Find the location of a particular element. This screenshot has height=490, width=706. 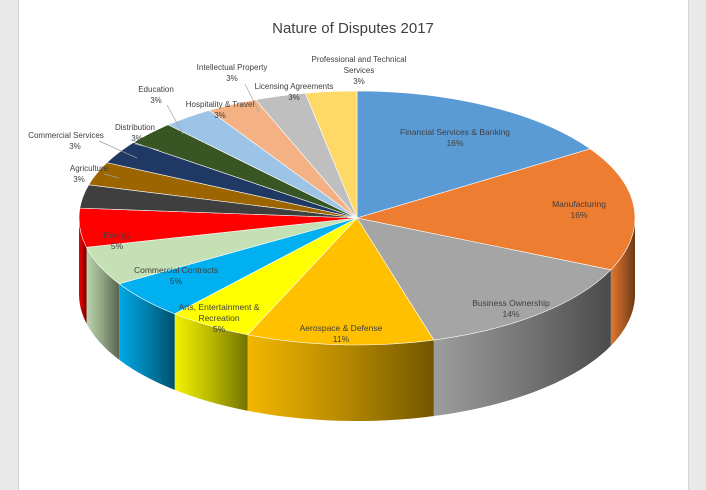

slice-side-arts-entertainment-recreation-shade is located at coordinates (211, 362).